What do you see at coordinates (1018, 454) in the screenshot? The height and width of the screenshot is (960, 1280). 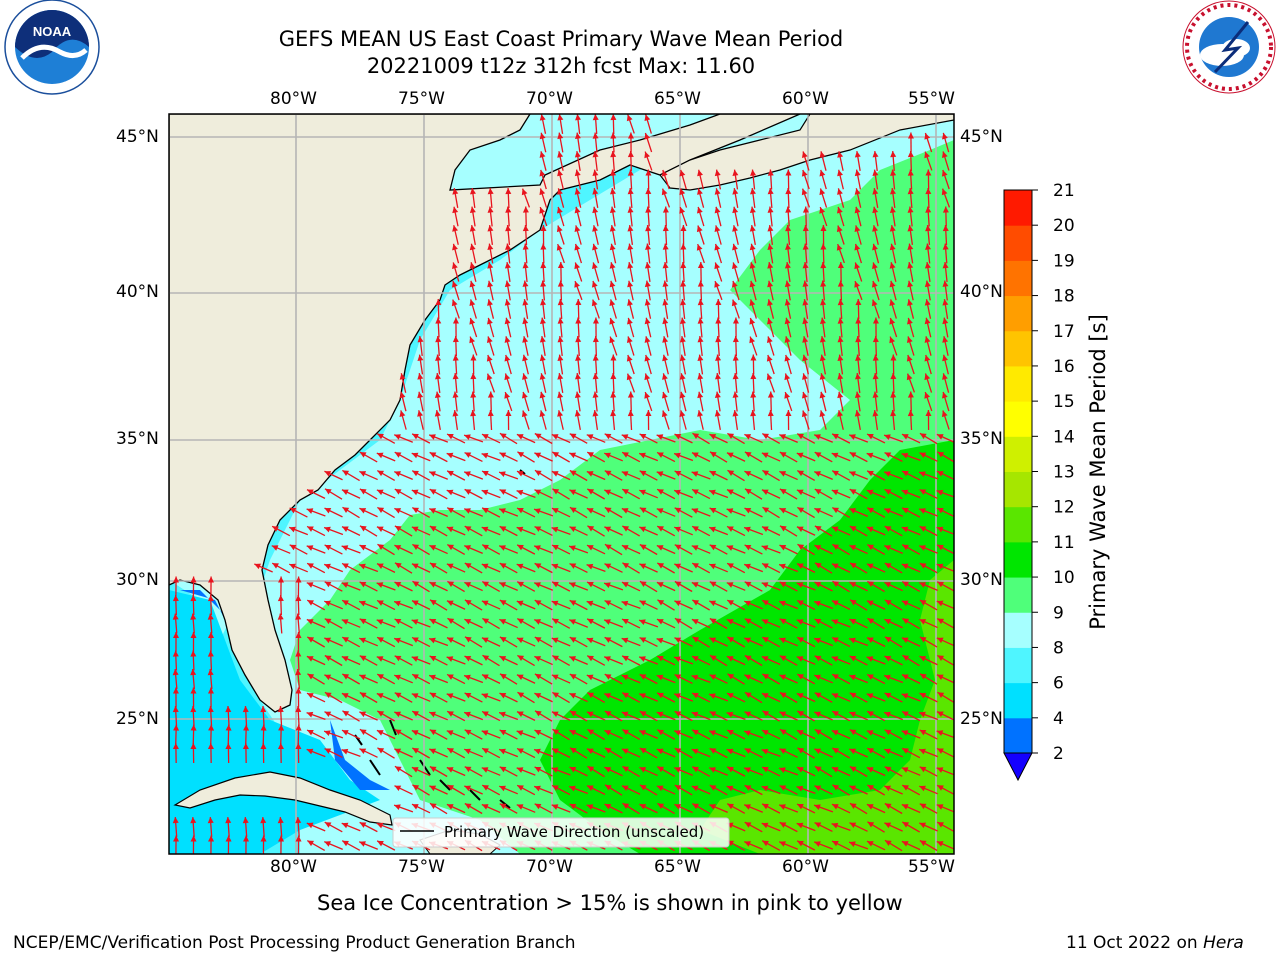 I see `colorbar-bin` at bounding box center [1018, 454].